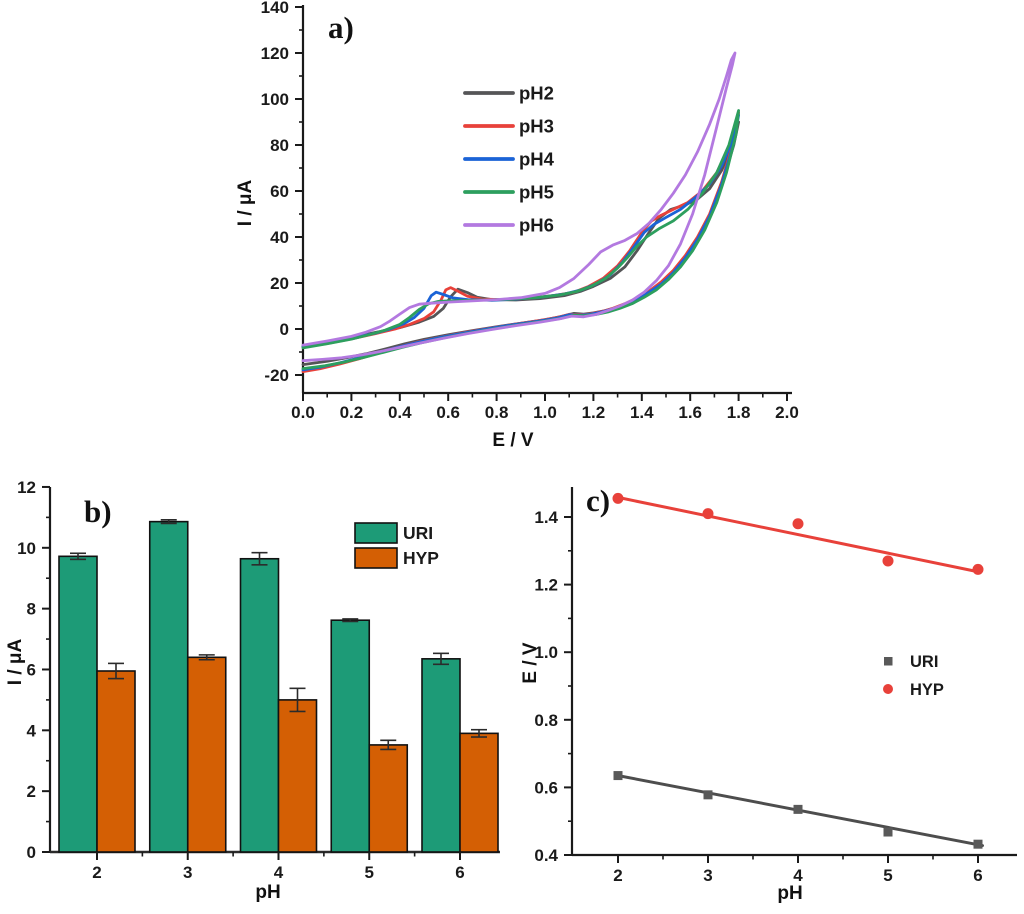  I want to click on legend-label-pH6: pH6, so click(536, 225).